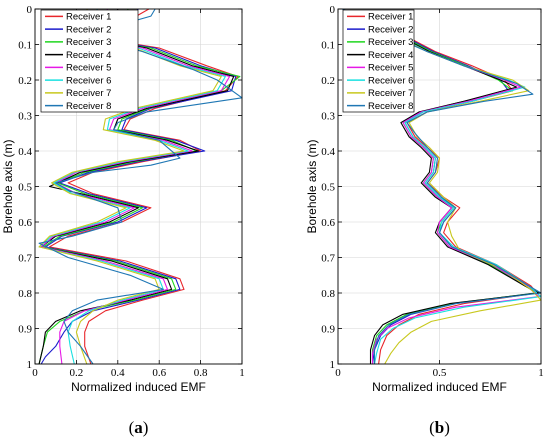  Describe the element at coordinates (440, 373) in the screenshot. I see `x-tick-label: 0.5` at that location.